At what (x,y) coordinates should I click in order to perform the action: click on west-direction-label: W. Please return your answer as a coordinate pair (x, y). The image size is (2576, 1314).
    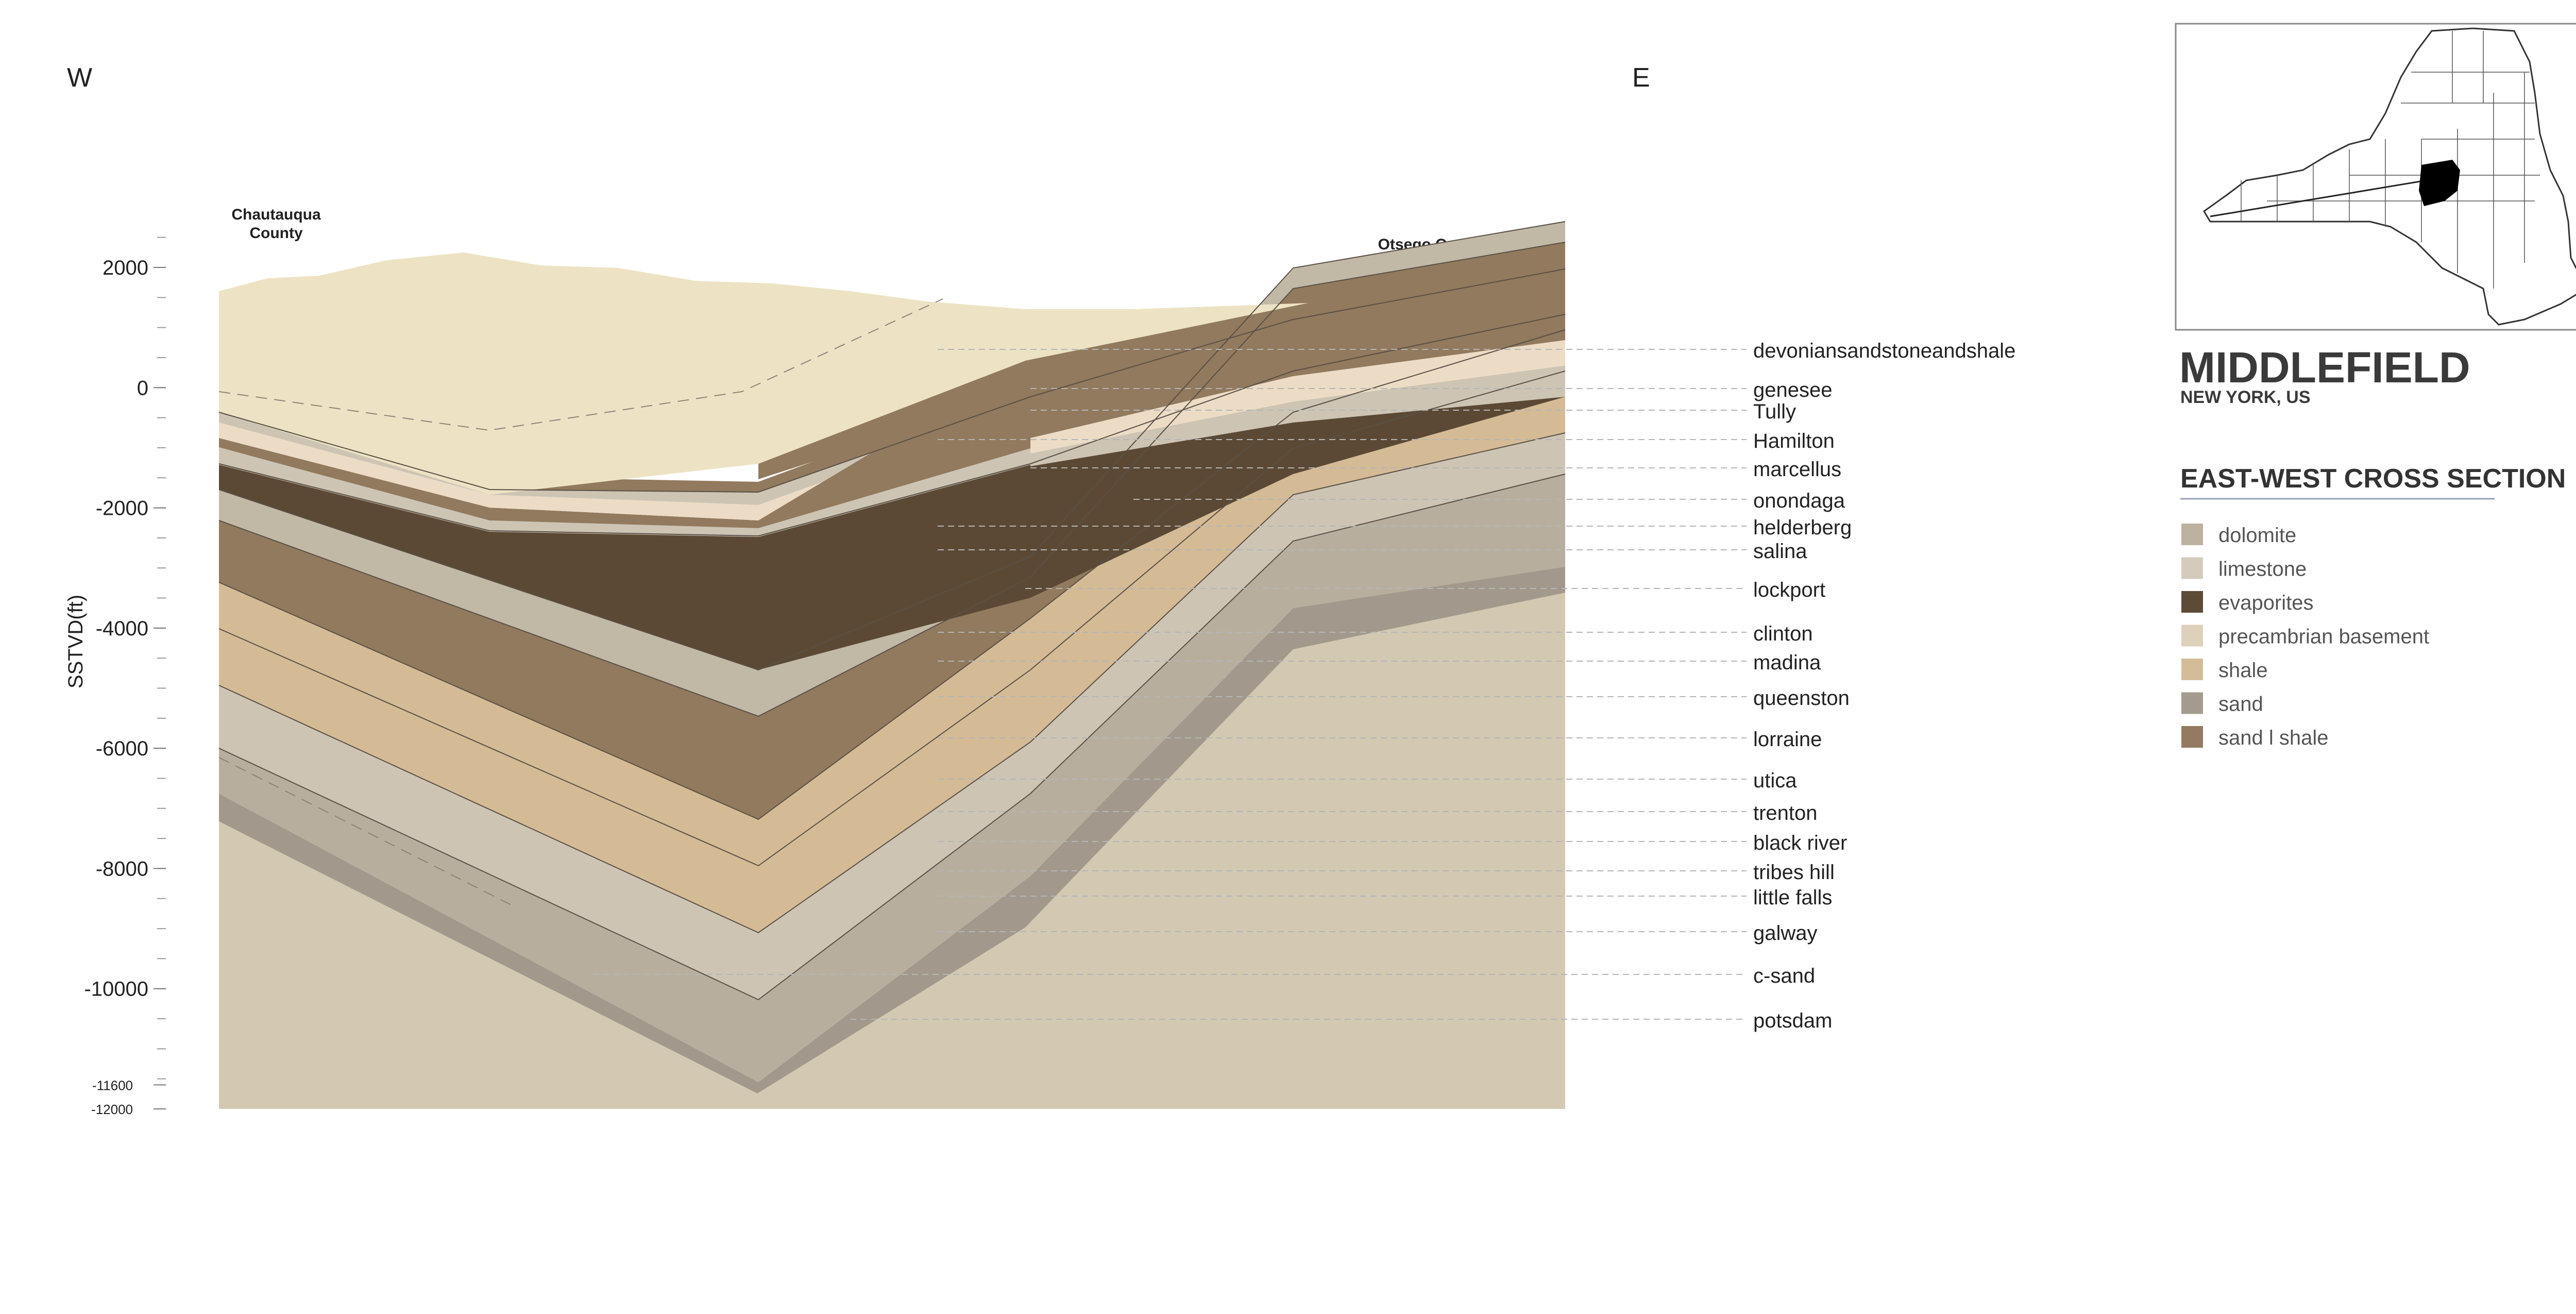
    Looking at the image, I should click on (79, 78).